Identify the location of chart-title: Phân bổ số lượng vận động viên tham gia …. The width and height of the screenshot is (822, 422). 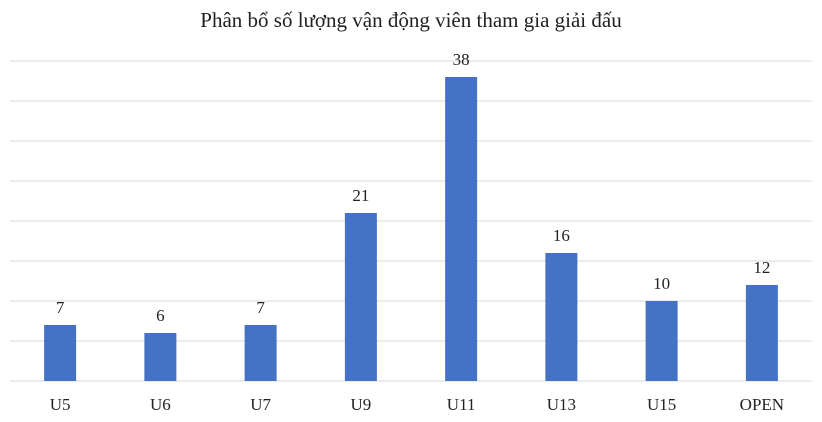
(411, 20).